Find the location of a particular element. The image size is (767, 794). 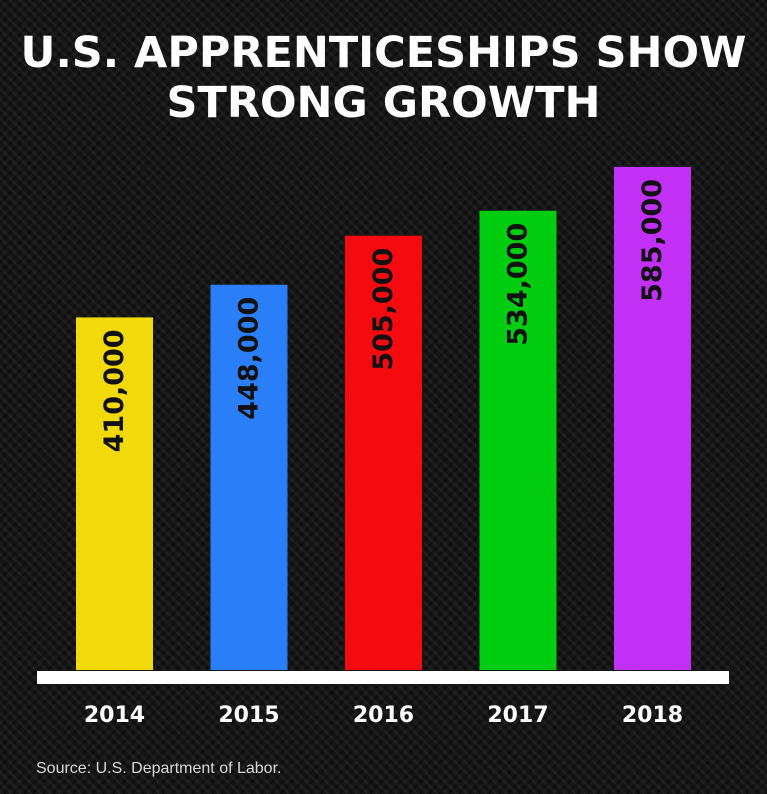

bar-2017 is located at coordinates (518, 440).